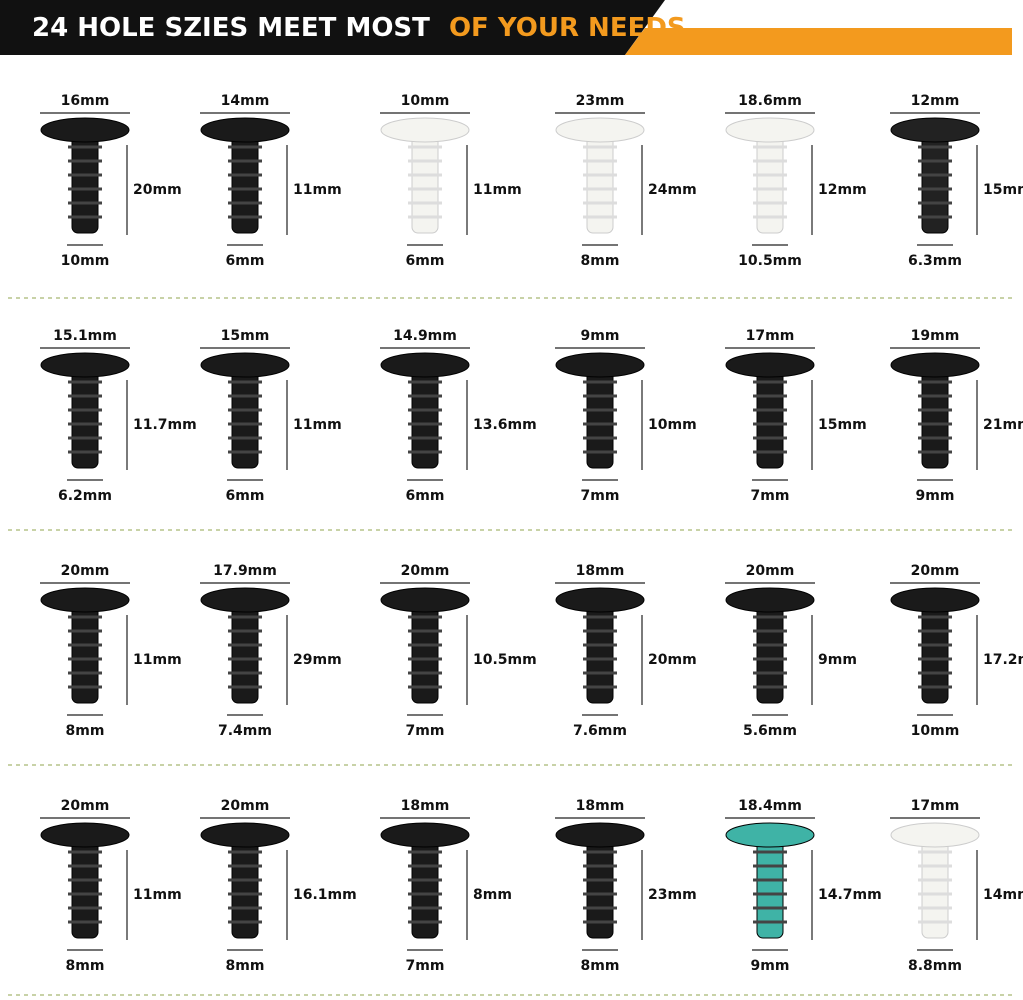 Image resolution: width=1023 pixels, height=1000 pixels. Describe the element at coordinates (492, 895) in the screenshot. I see `side-size: 8mm` at that location.